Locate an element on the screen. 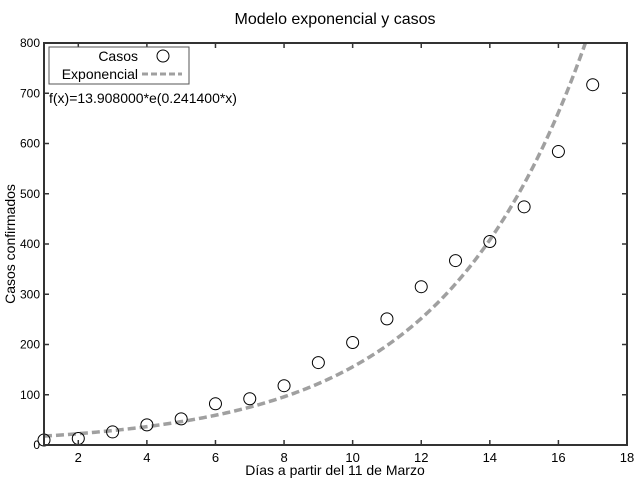  x-tick-label: 4 is located at coordinates (146, 457).